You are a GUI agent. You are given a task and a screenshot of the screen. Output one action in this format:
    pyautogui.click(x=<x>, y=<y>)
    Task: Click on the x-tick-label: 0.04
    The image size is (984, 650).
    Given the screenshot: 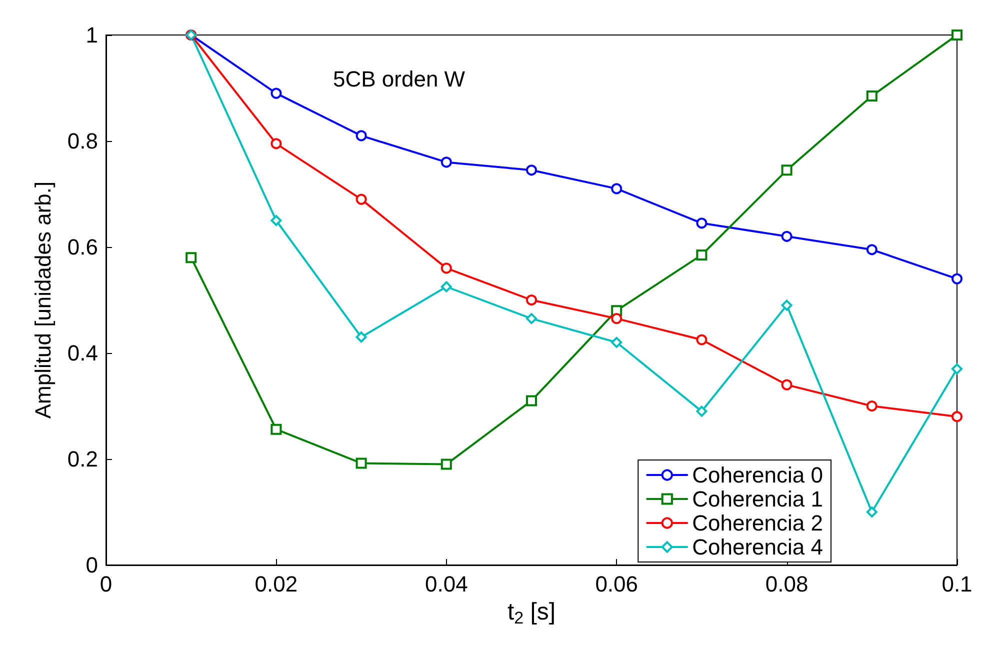 What is the action you would take?
    pyautogui.click(x=446, y=584)
    